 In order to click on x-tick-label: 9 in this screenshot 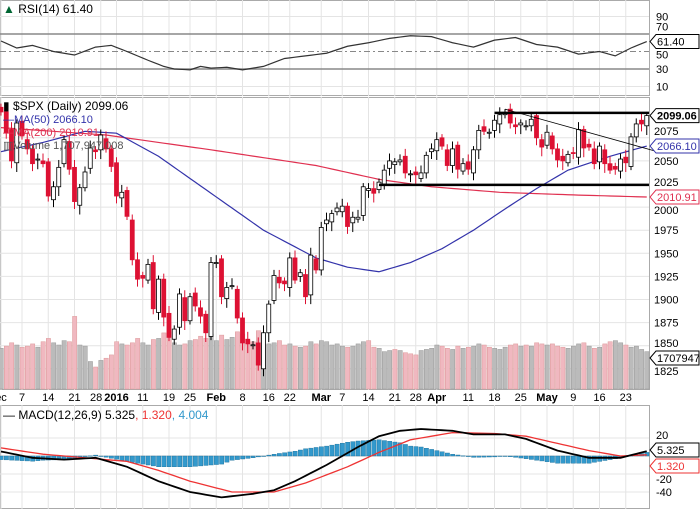, I will do `click(573, 398)`.